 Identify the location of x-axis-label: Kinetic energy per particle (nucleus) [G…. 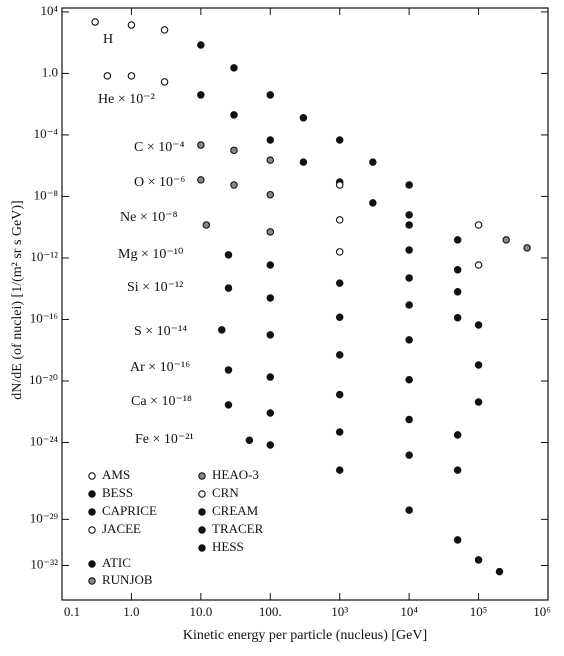
(305, 635).